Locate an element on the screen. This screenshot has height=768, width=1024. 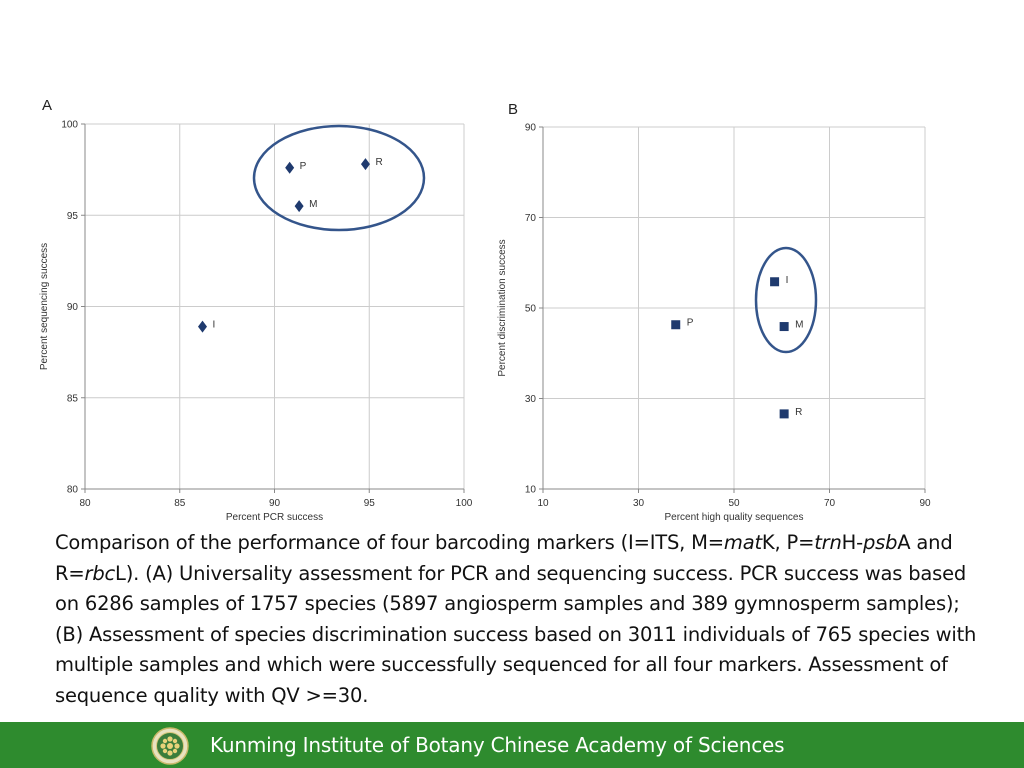
chart-a-ytick-label: 95 is located at coordinates (73, 216).